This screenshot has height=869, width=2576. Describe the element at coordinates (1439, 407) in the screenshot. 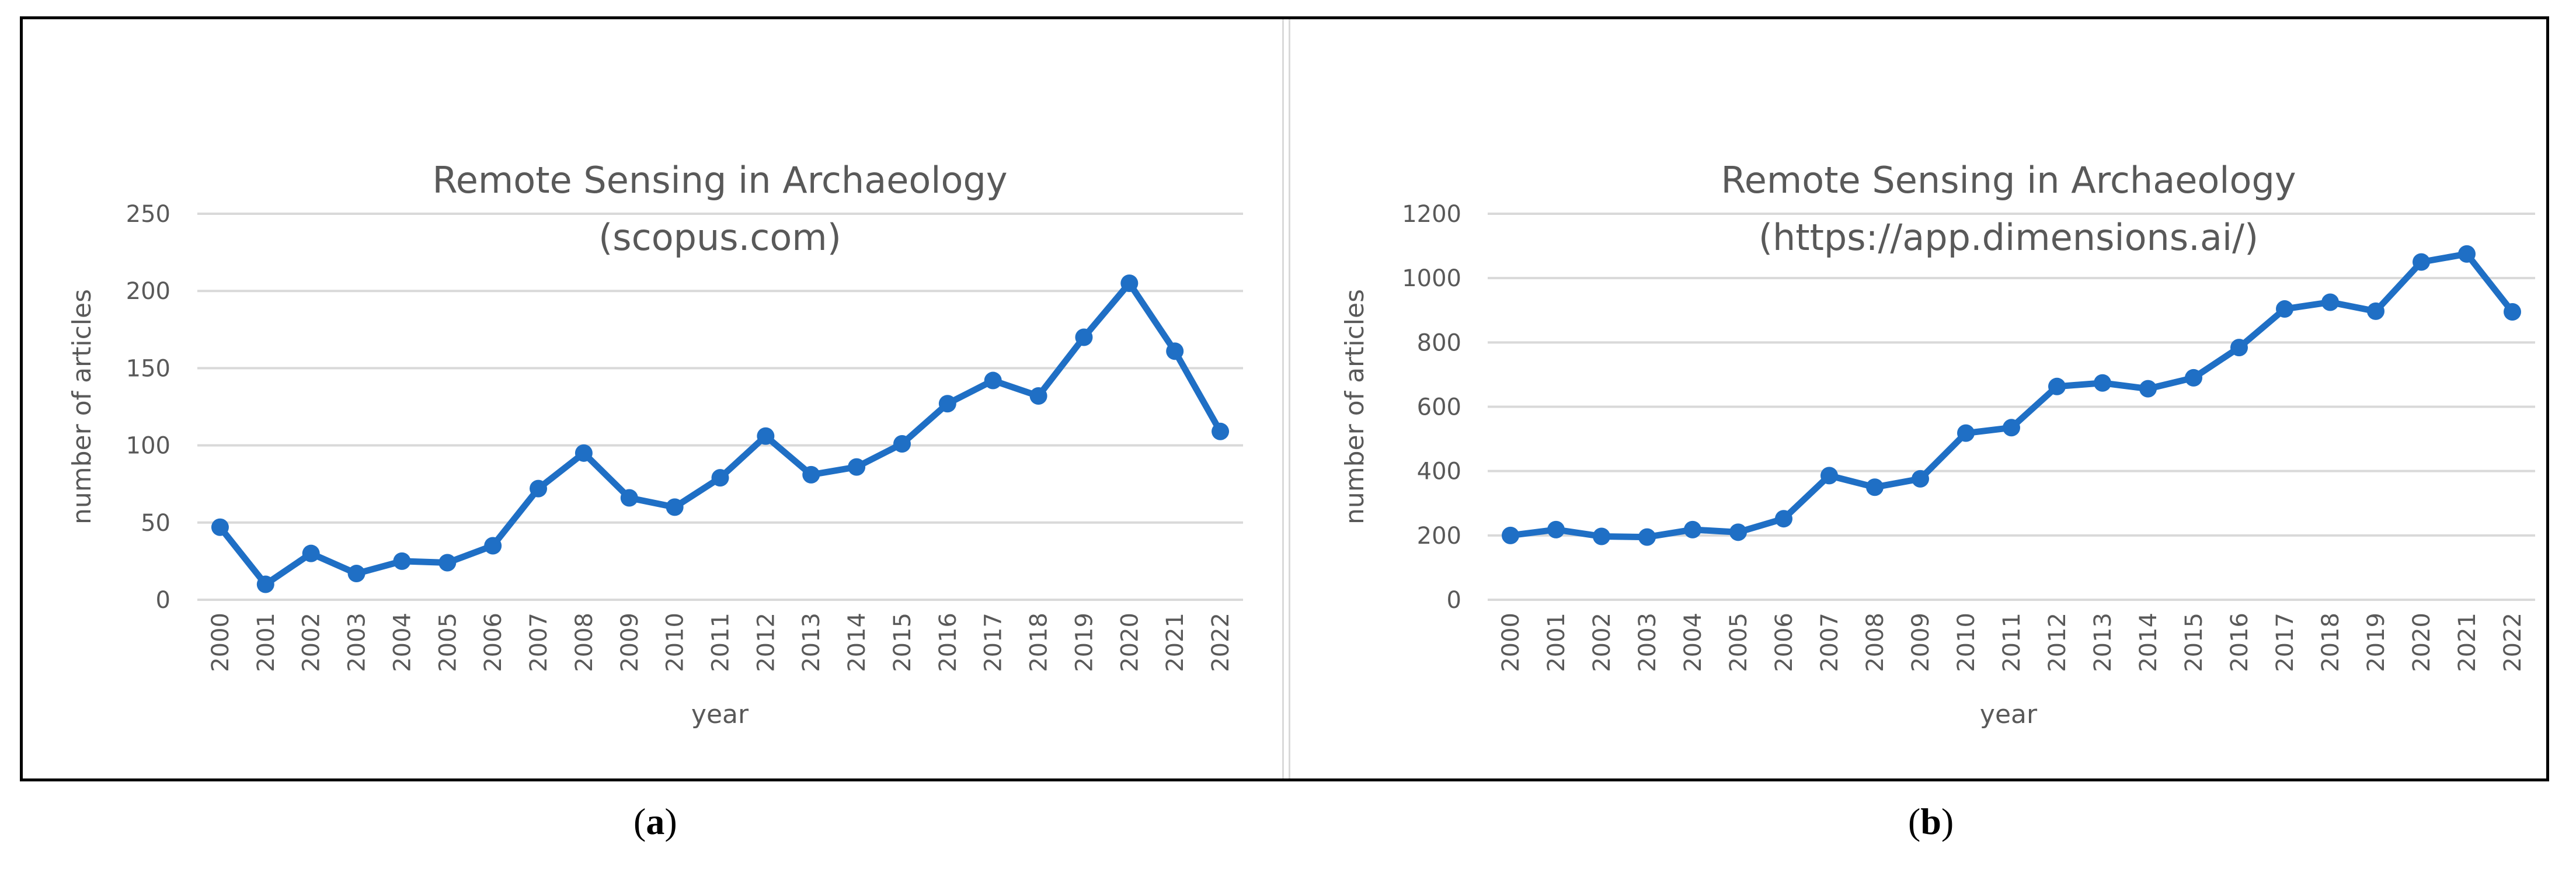

I see `y-tick-label: 600` at that location.